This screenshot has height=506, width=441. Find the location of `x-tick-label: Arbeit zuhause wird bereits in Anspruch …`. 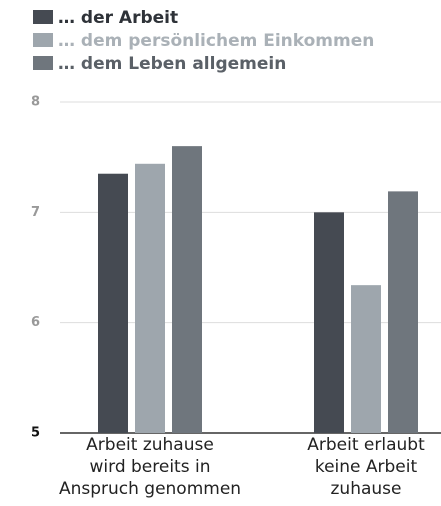

x-tick-label: Arbeit zuhause wird bereits in Anspruch … is located at coordinates (150, 467).